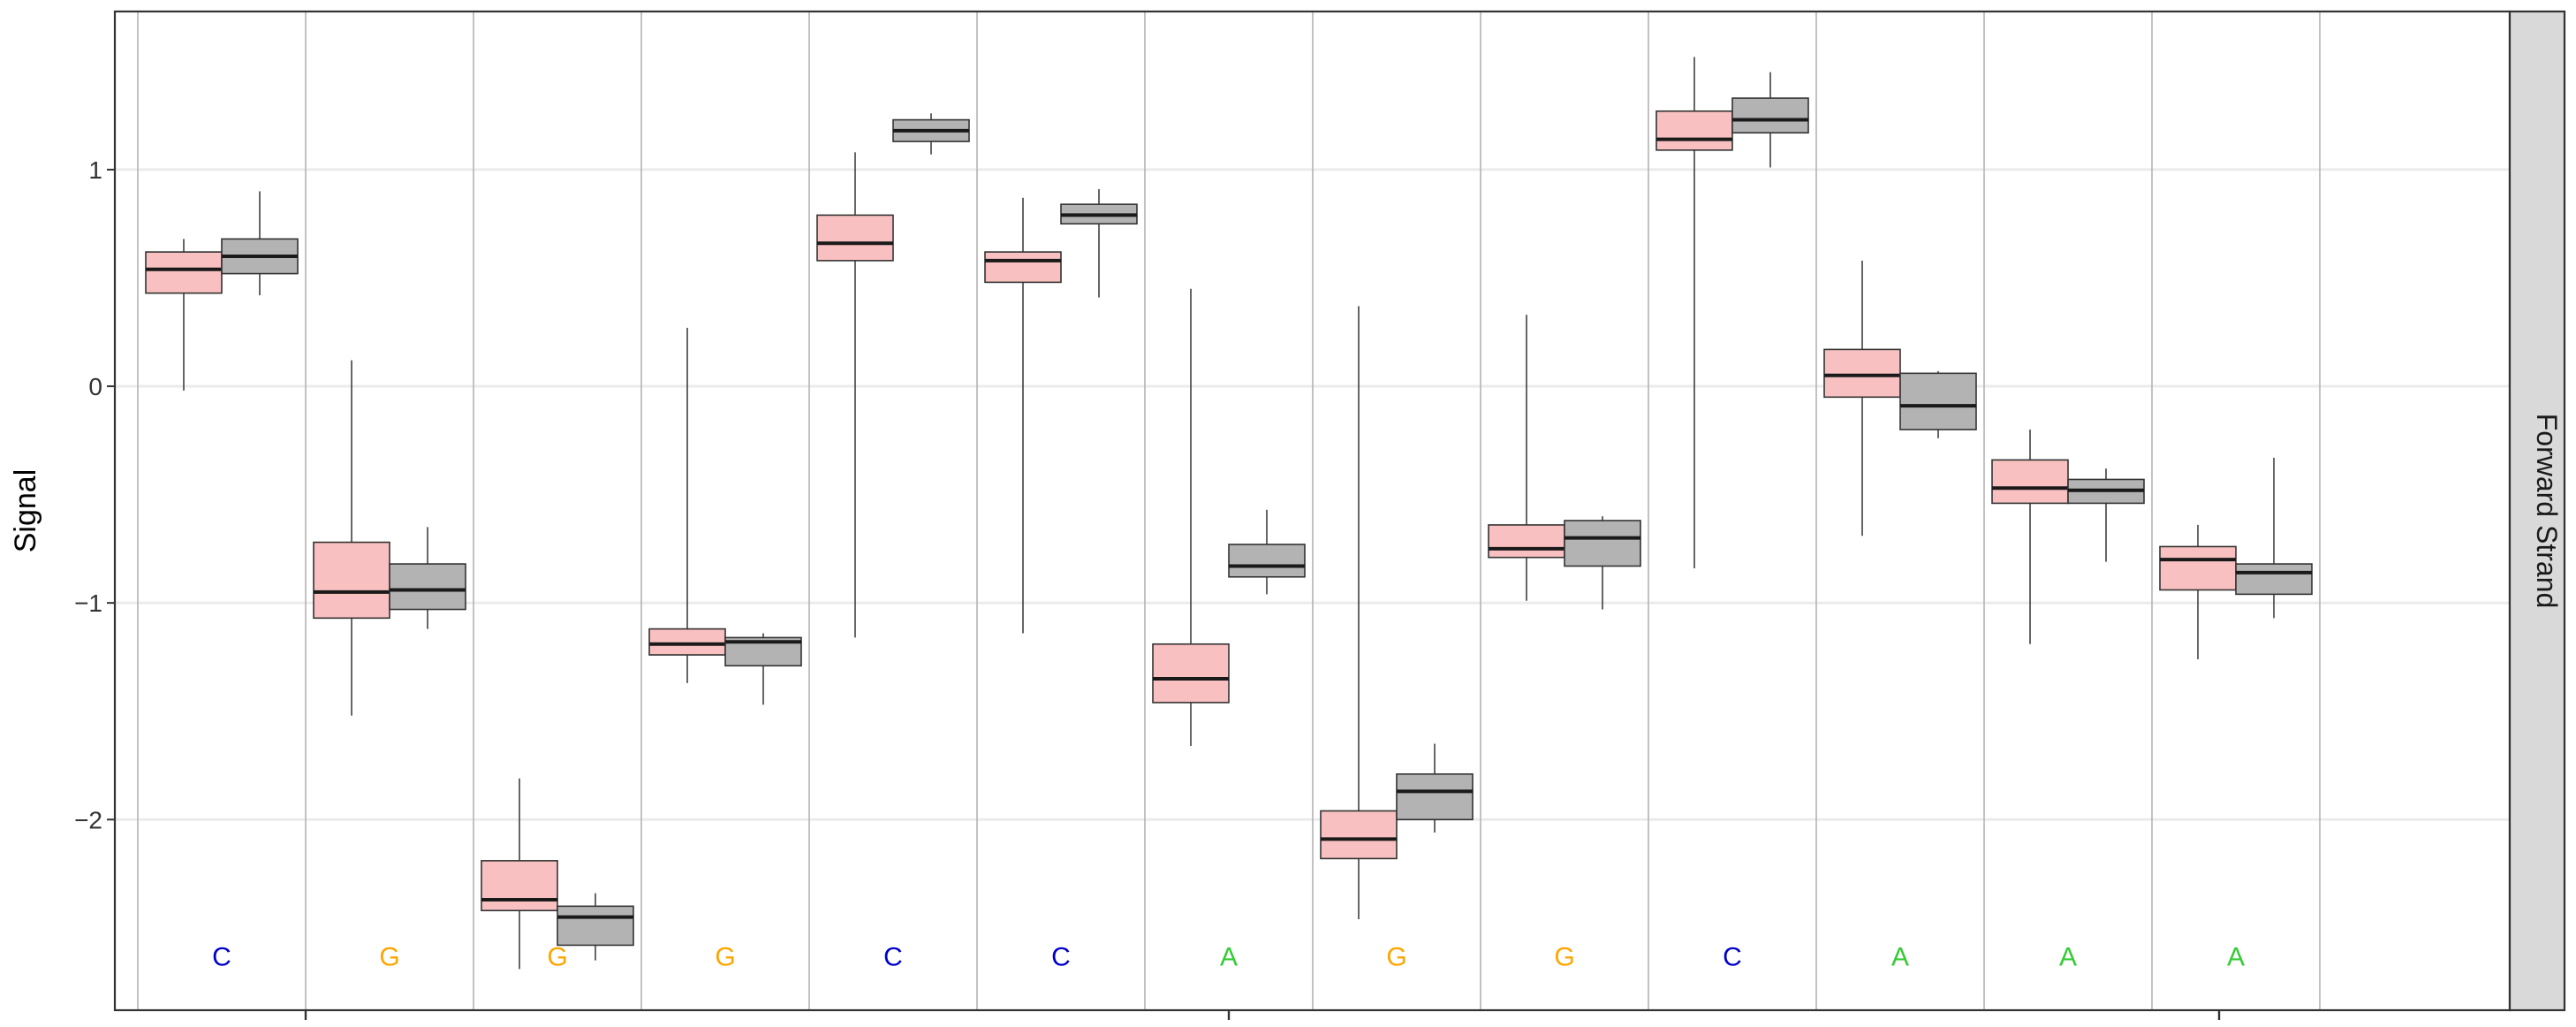  I want to click on facet-strip, so click(2537, 511).